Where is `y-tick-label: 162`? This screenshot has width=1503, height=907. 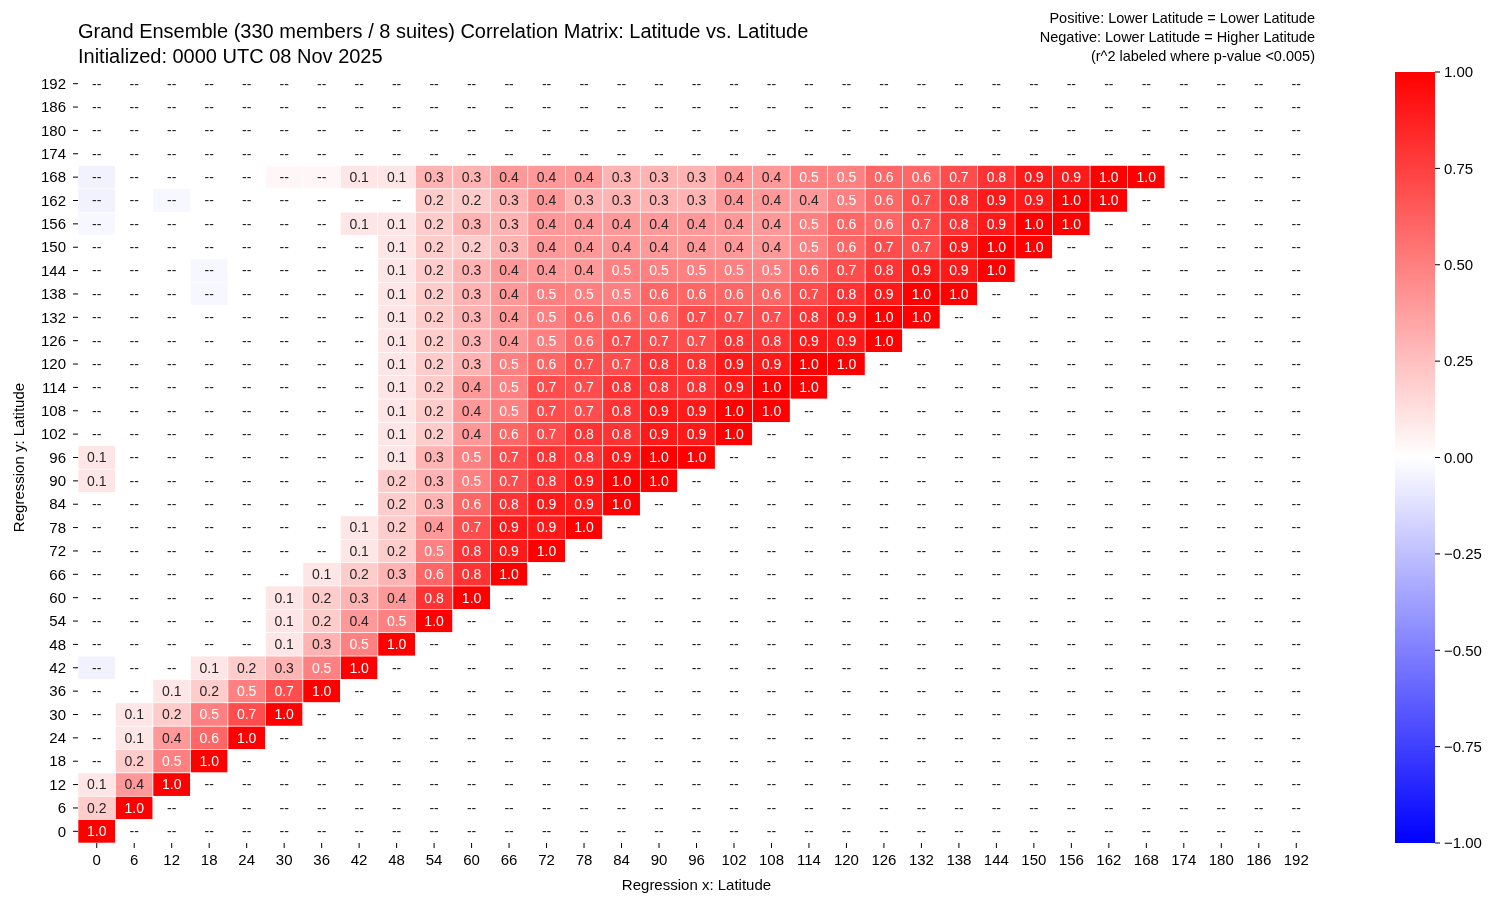
y-tick-label: 162 is located at coordinates (53, 200).